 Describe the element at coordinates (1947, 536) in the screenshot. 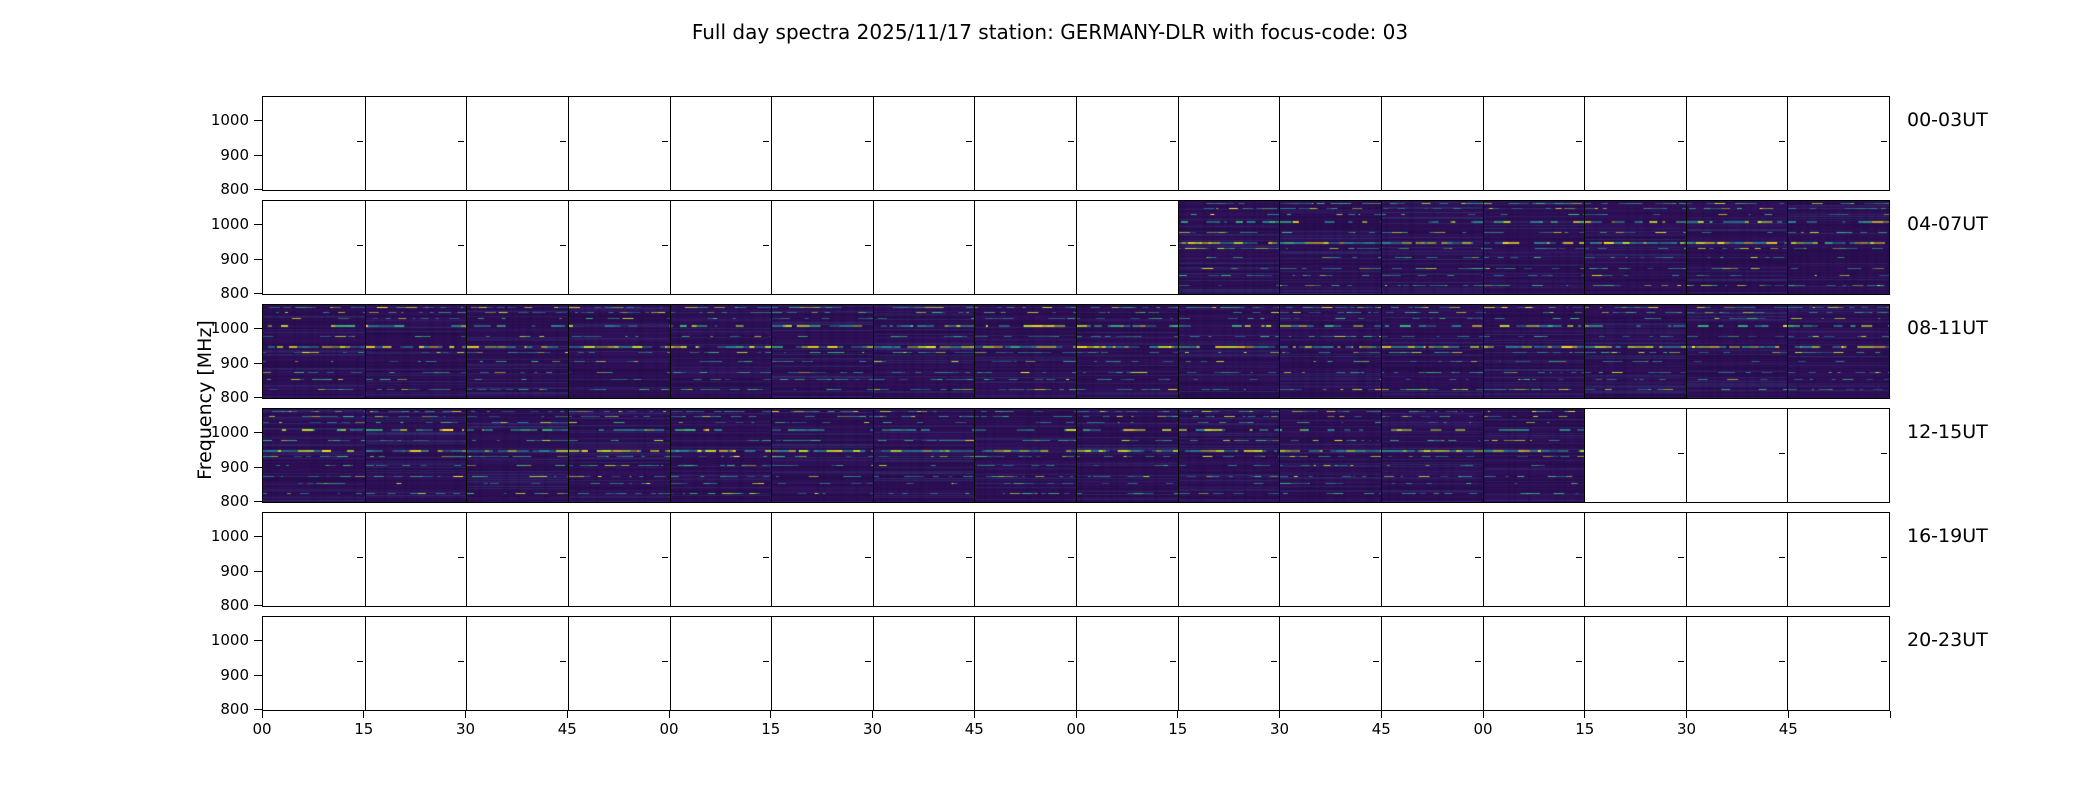

I see `row-label: 16-19UT` at that location.